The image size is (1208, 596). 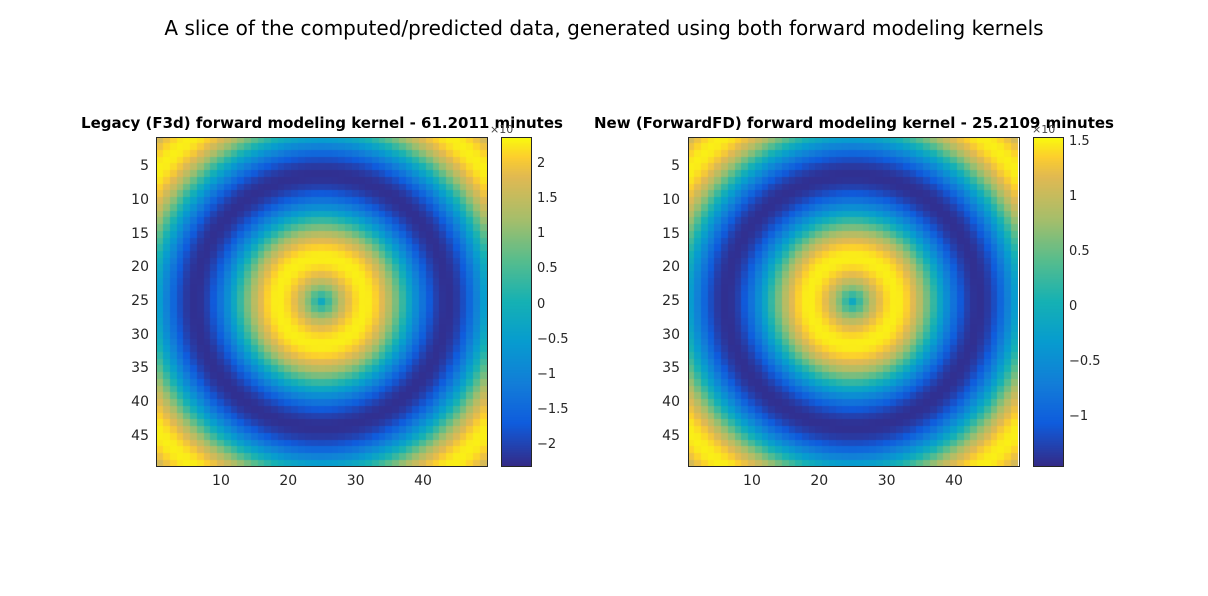 What do you see at coordinates (541, 164) in the screenshot?
I see `colorbar-tick-label: 2` at bounding box center [541, 164].